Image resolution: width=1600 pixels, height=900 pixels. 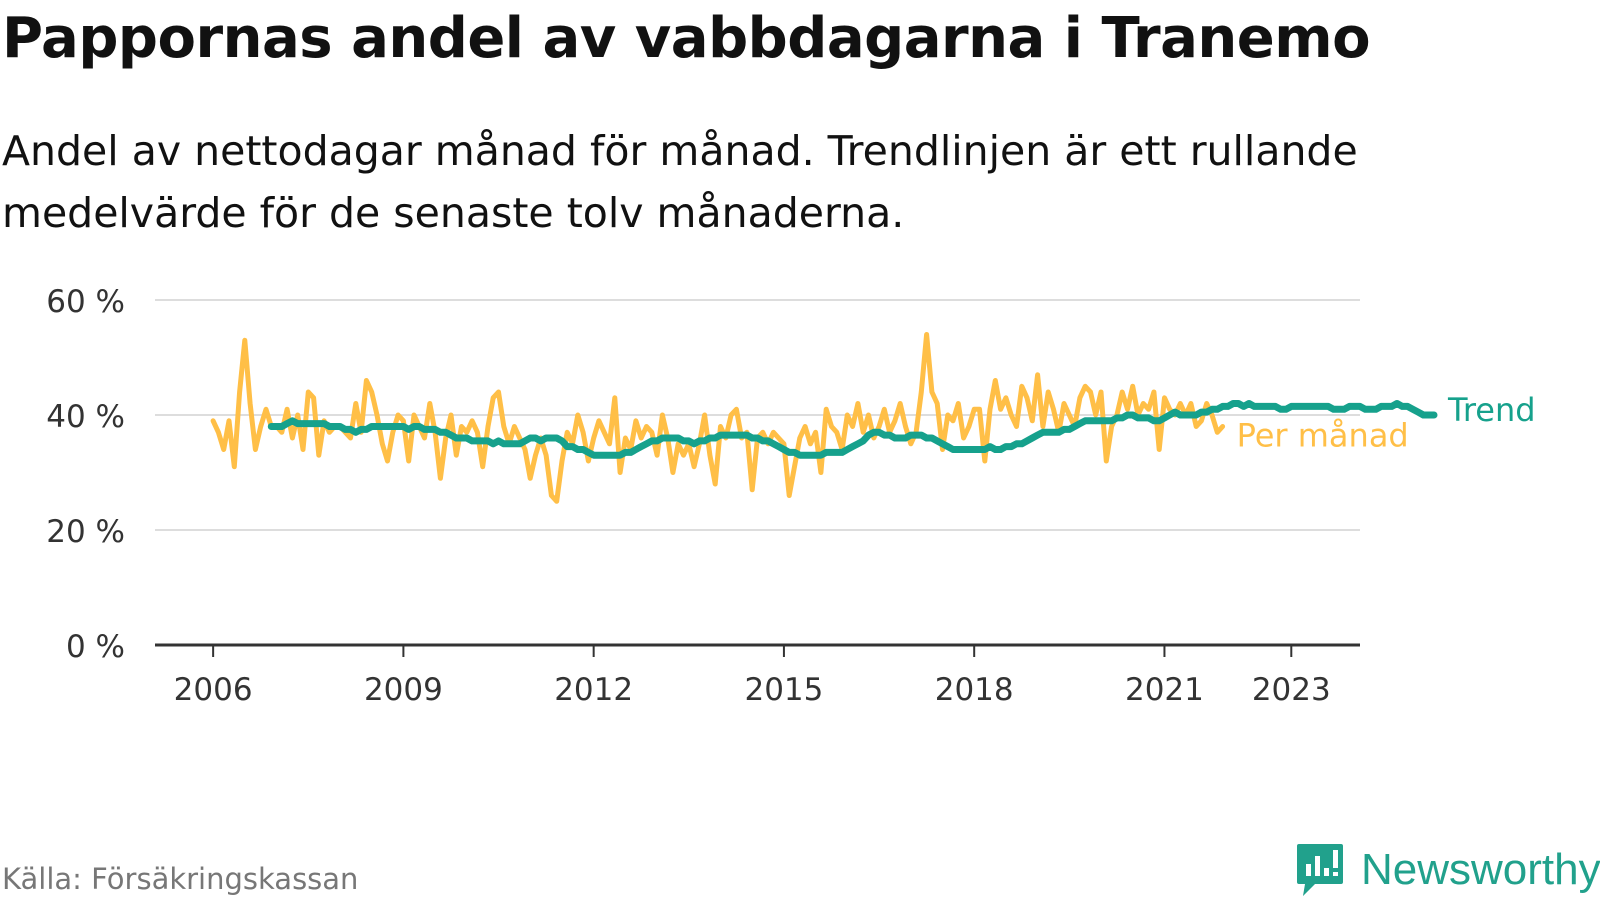 What do you see at coordinates (1320, 870) in the screenshot?
I see `chart-bubble-icon` at bounding box center [1320, 870].